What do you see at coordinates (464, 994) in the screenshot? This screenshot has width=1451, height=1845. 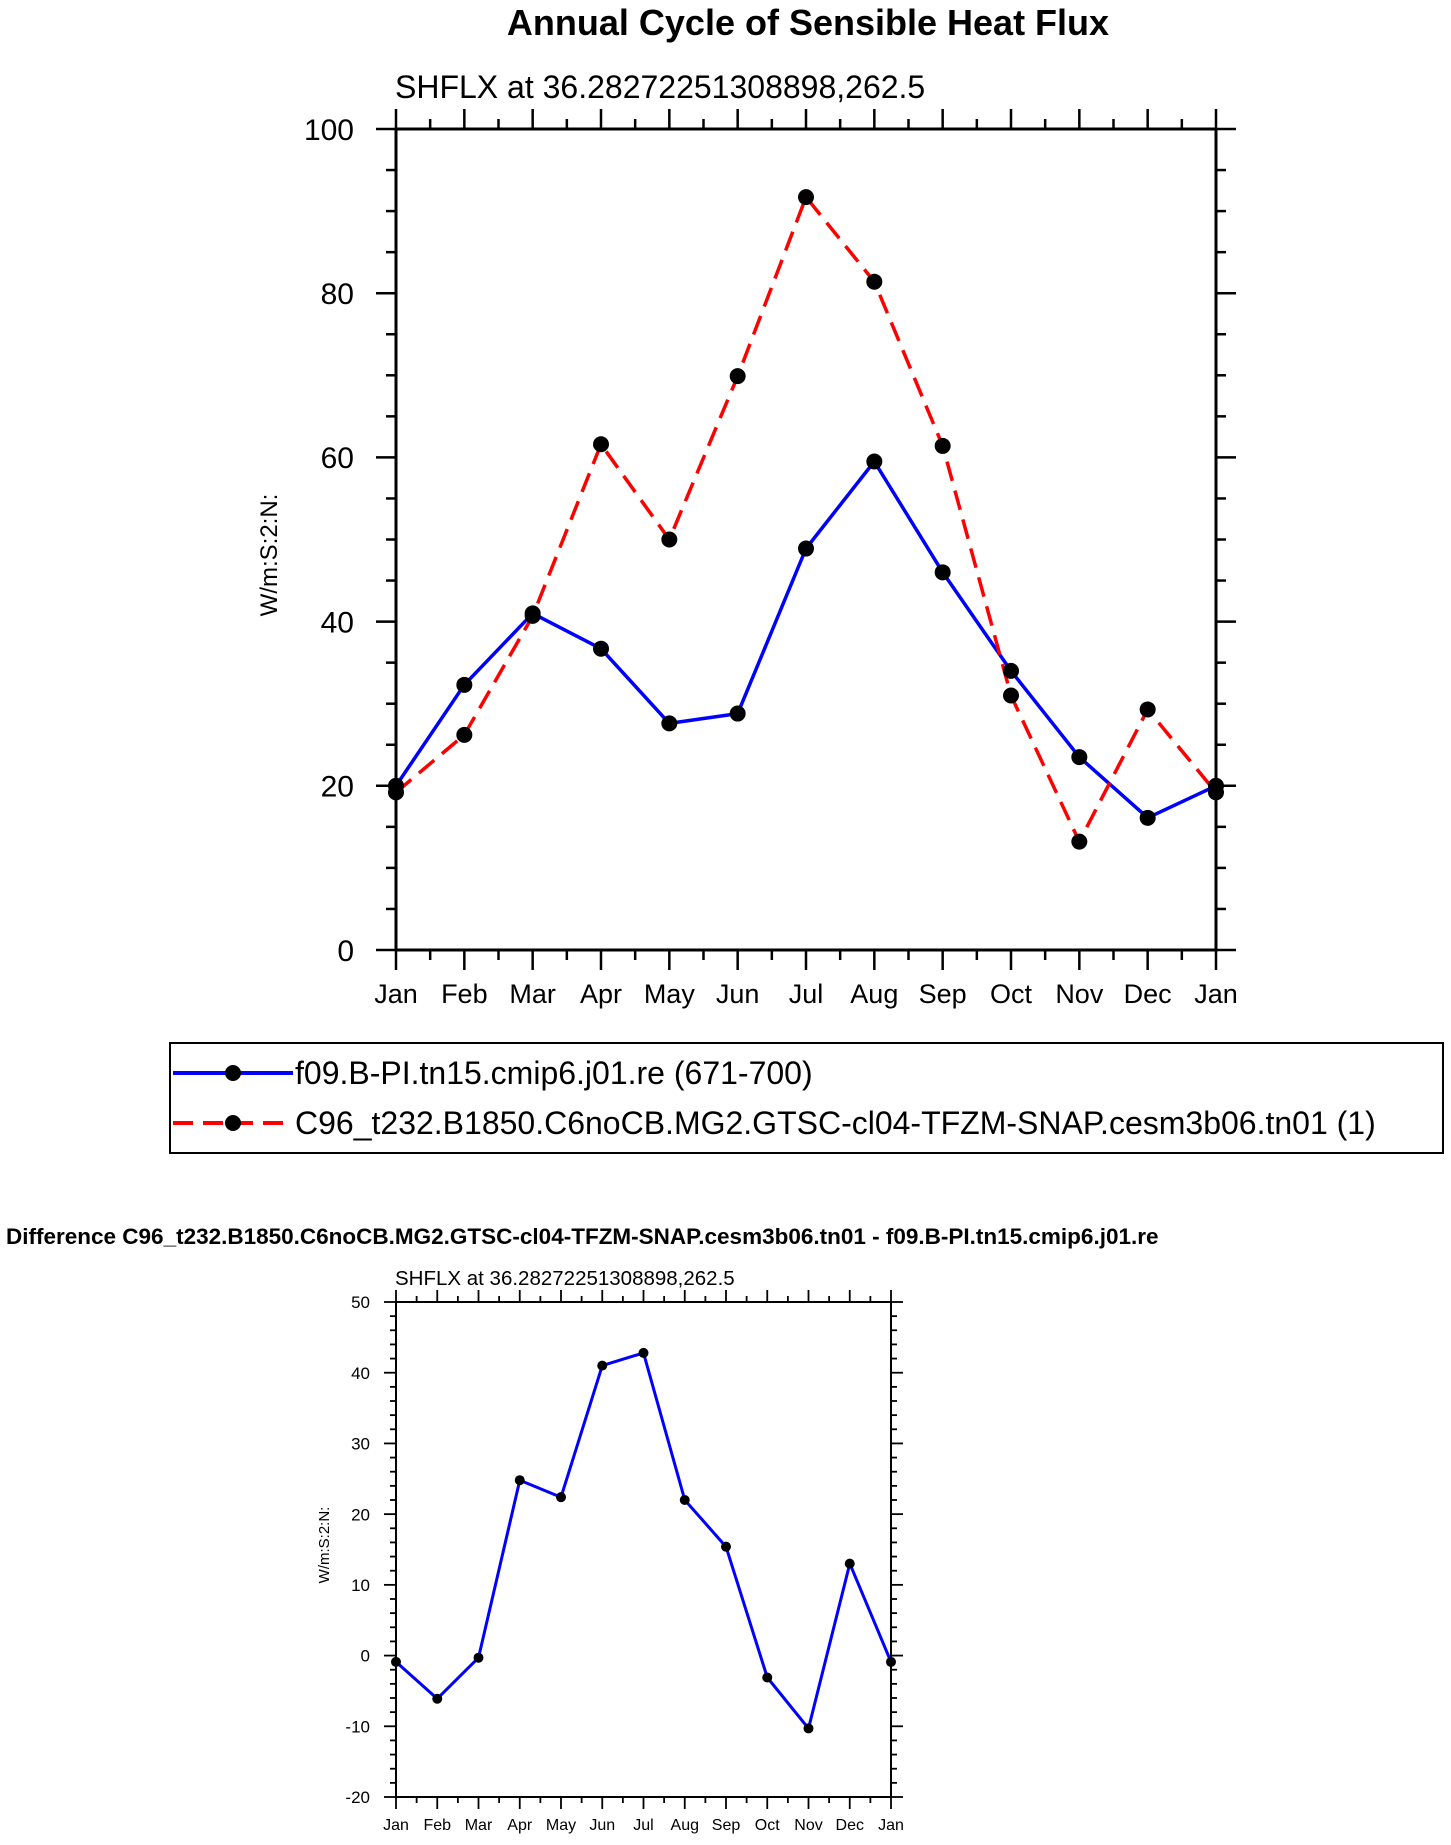 I see `chart1-x-tick-label: Feb` at bounding box center [464, 994].